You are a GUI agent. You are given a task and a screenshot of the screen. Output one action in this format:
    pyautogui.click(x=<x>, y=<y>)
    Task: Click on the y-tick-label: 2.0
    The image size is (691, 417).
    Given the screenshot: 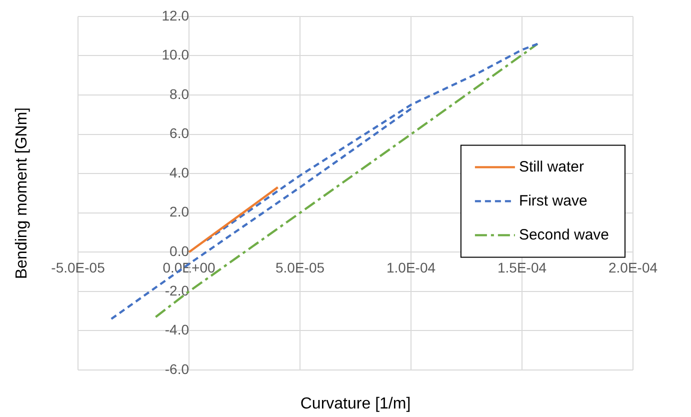 What is the action you would take?
    pyautogui.click(x=180, y=212)
    